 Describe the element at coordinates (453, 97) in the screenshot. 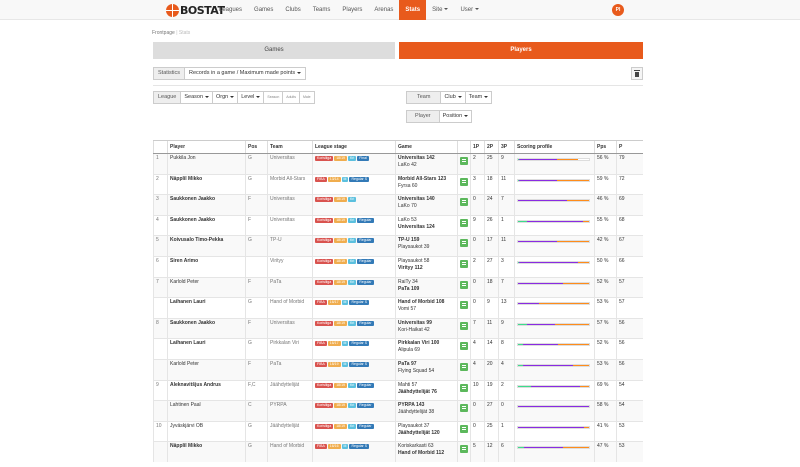

I see `club-dropdown: Club` at that location.